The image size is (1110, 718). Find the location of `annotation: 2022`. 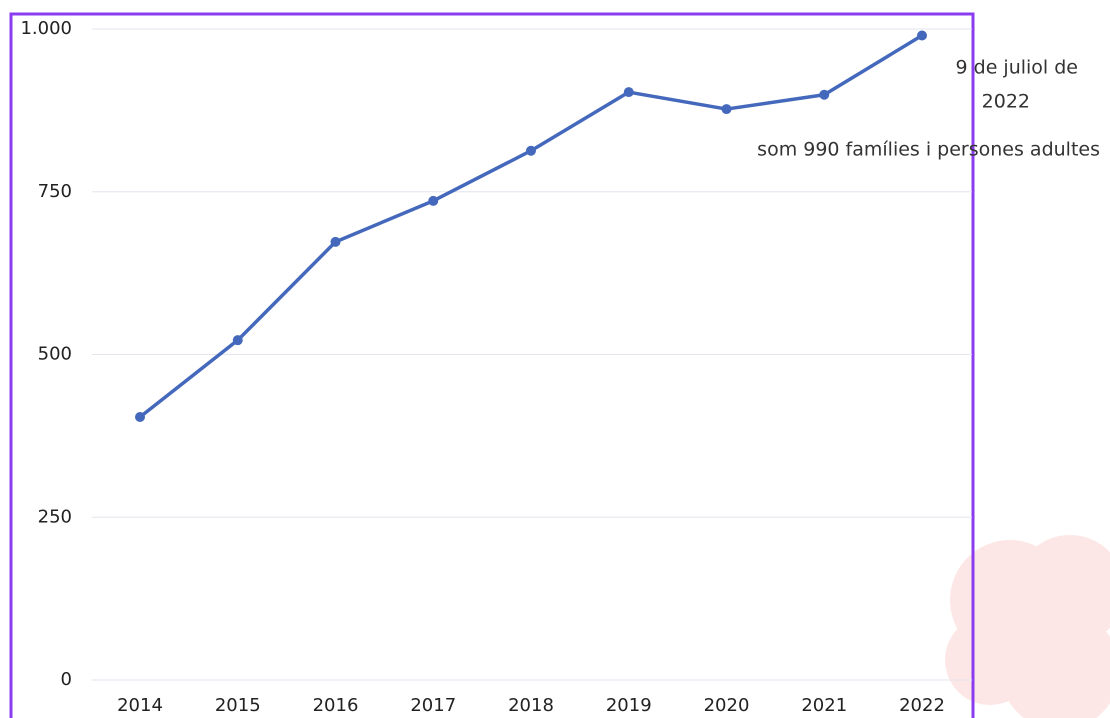

annotation: 2022 is located at coordinates (1006, 102).